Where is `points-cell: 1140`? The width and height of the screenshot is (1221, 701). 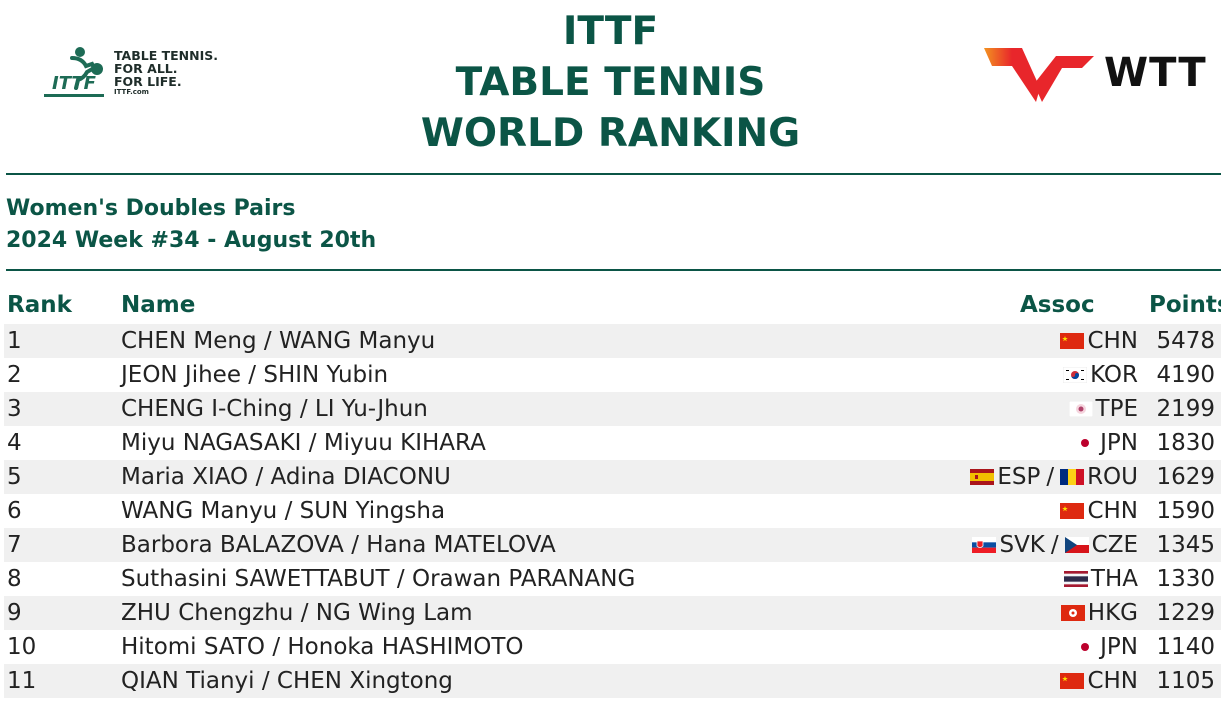
points-cell: 1140 is located at coordinates (1185, 647).